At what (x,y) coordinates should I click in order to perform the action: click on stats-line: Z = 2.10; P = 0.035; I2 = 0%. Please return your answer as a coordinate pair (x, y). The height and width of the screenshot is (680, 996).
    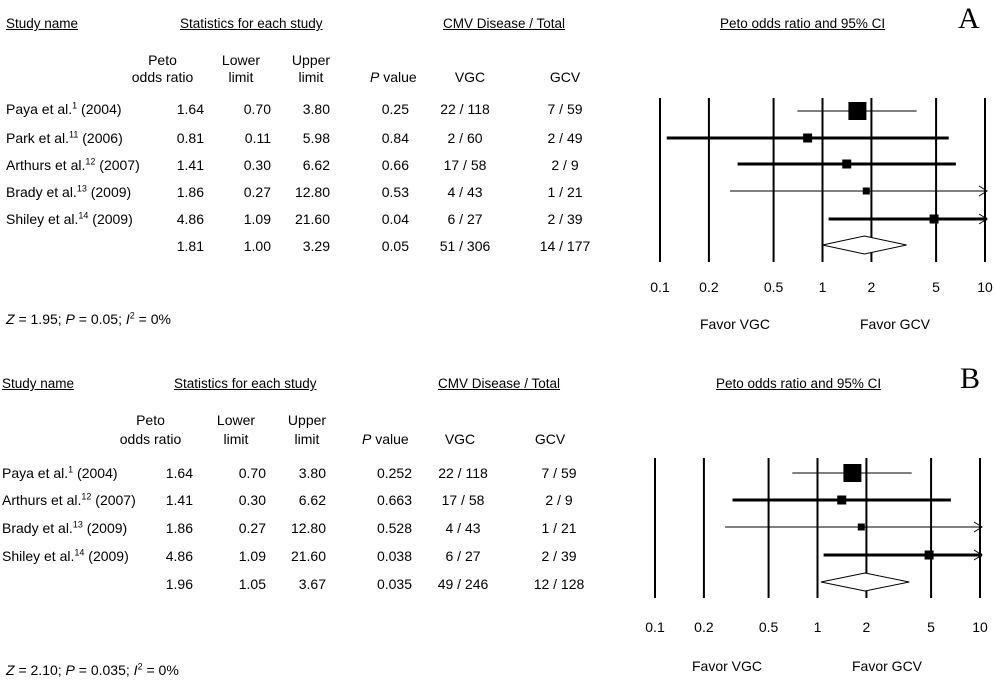
    Looking at the image, I should click on (92, 669).